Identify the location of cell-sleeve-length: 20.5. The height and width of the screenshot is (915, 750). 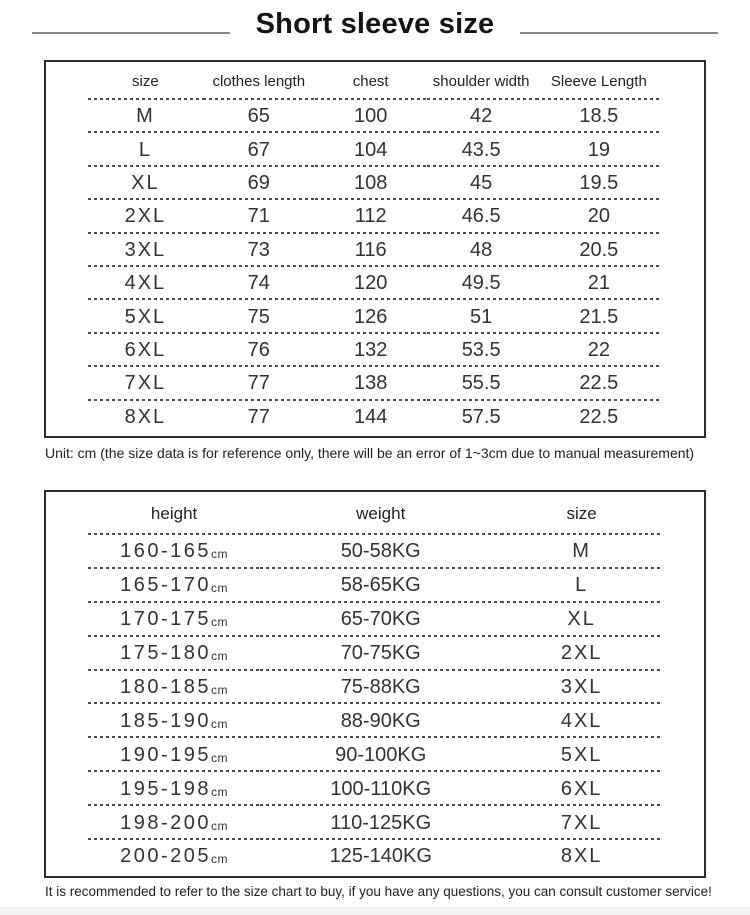
(598, 250).